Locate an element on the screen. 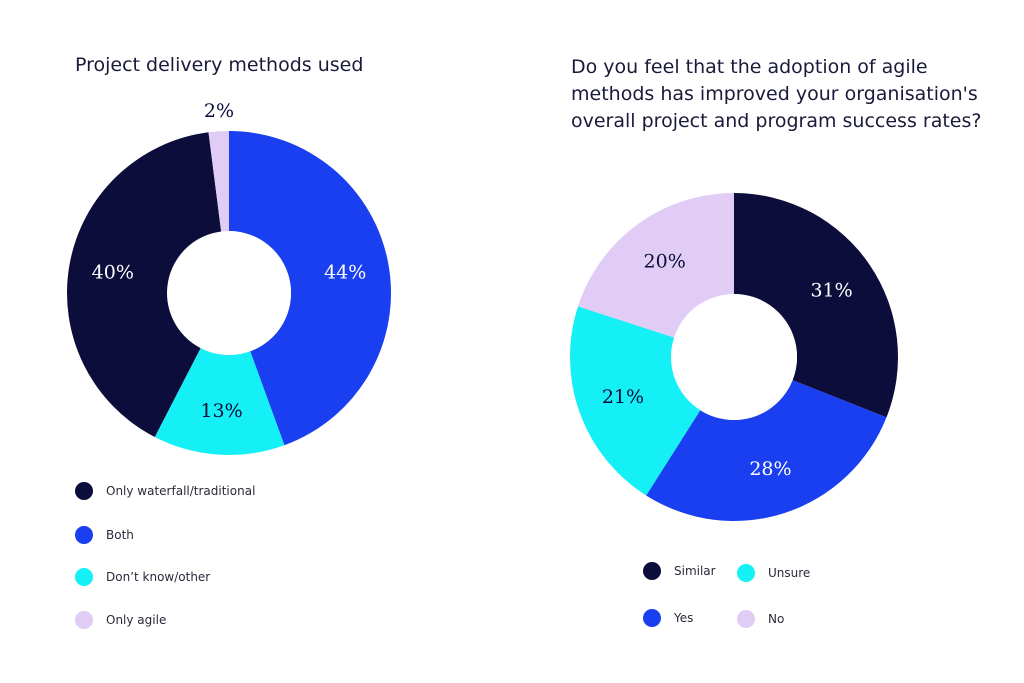 Image resolution: width=1024 pixels, height=683 pixels. slice-no is located at coordinates (656, 265).